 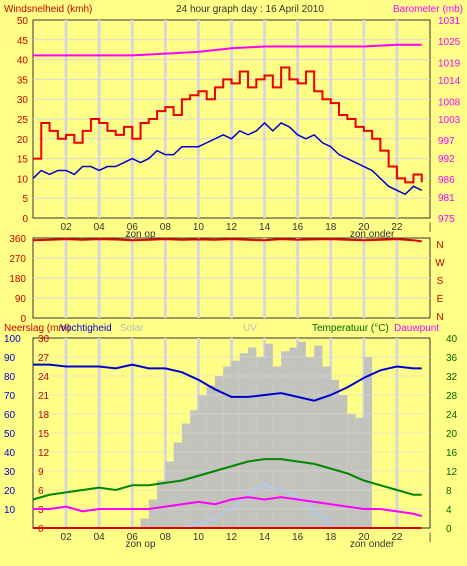 I want to click on rain-tick-label: 9, so click(x=41, y=472).